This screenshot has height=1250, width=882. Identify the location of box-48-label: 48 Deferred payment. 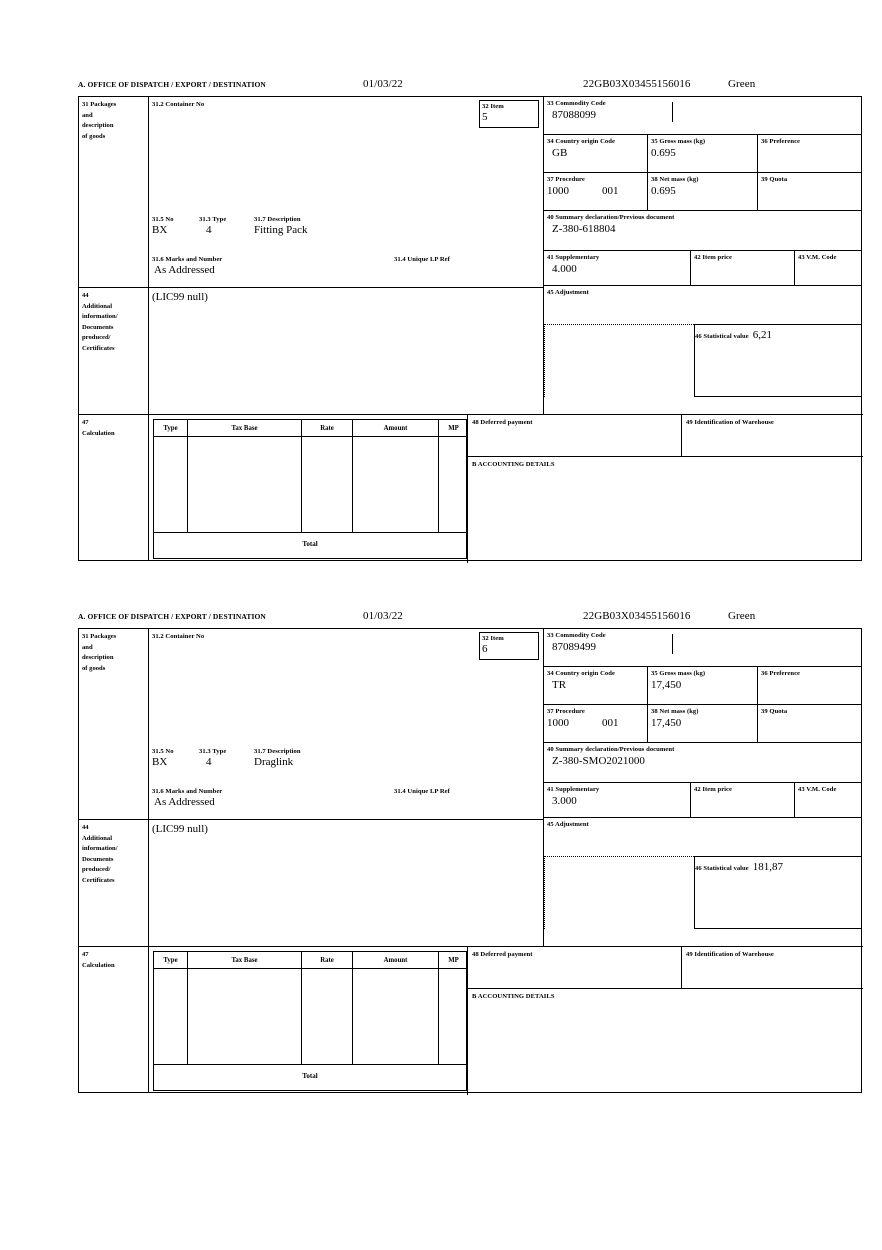
(502, 954).